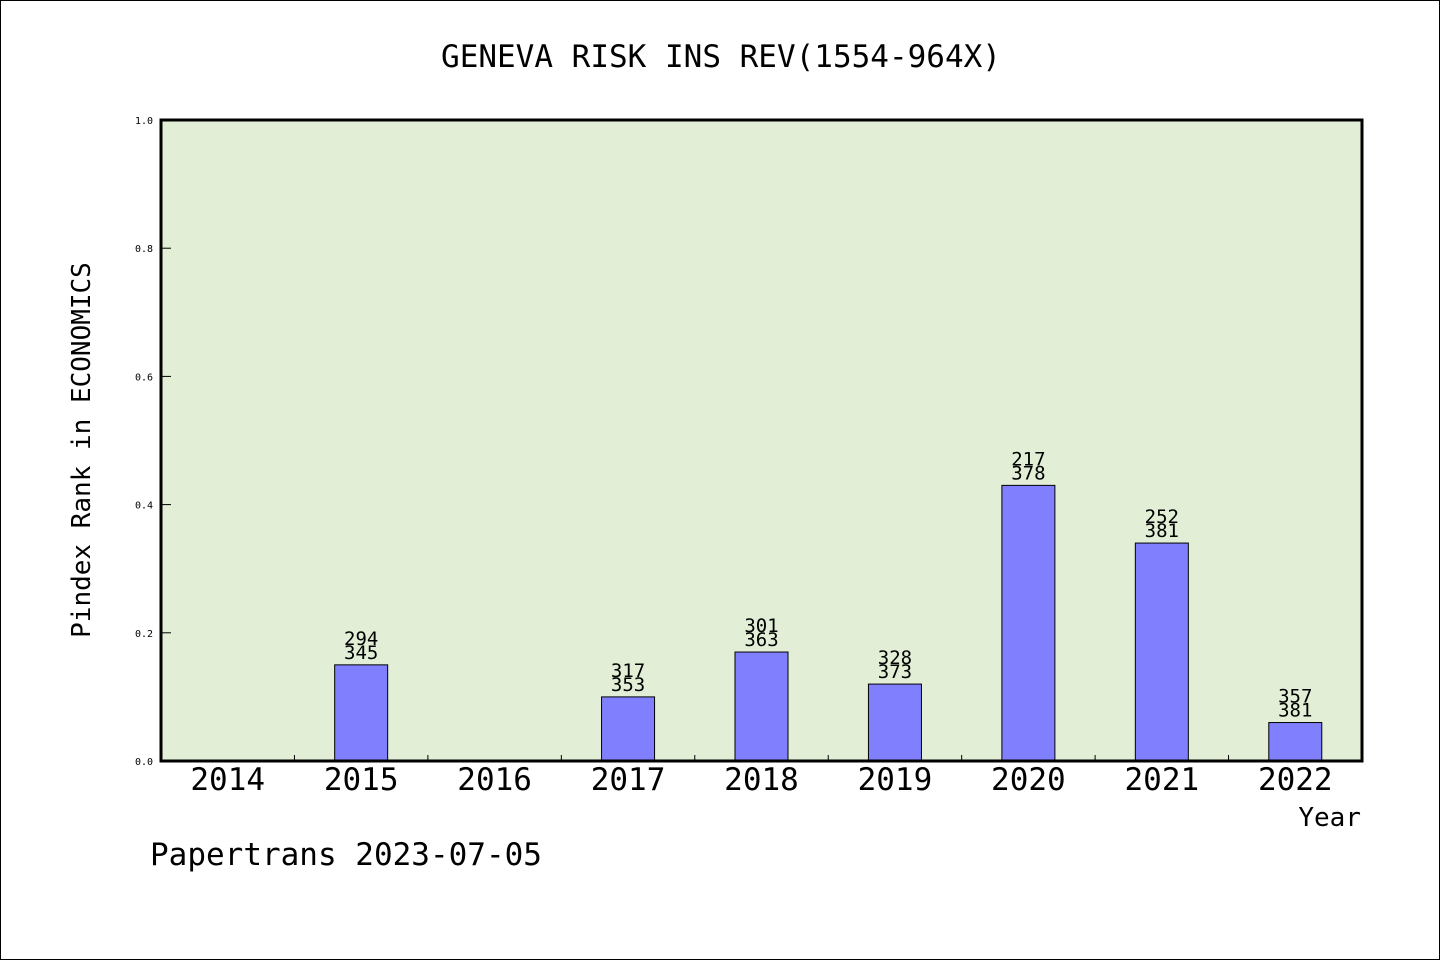  What do you see at coordinates (761, 640) in the screenshot?
I see `bar-label-bottom: 363` at bounding box center [761, 640].